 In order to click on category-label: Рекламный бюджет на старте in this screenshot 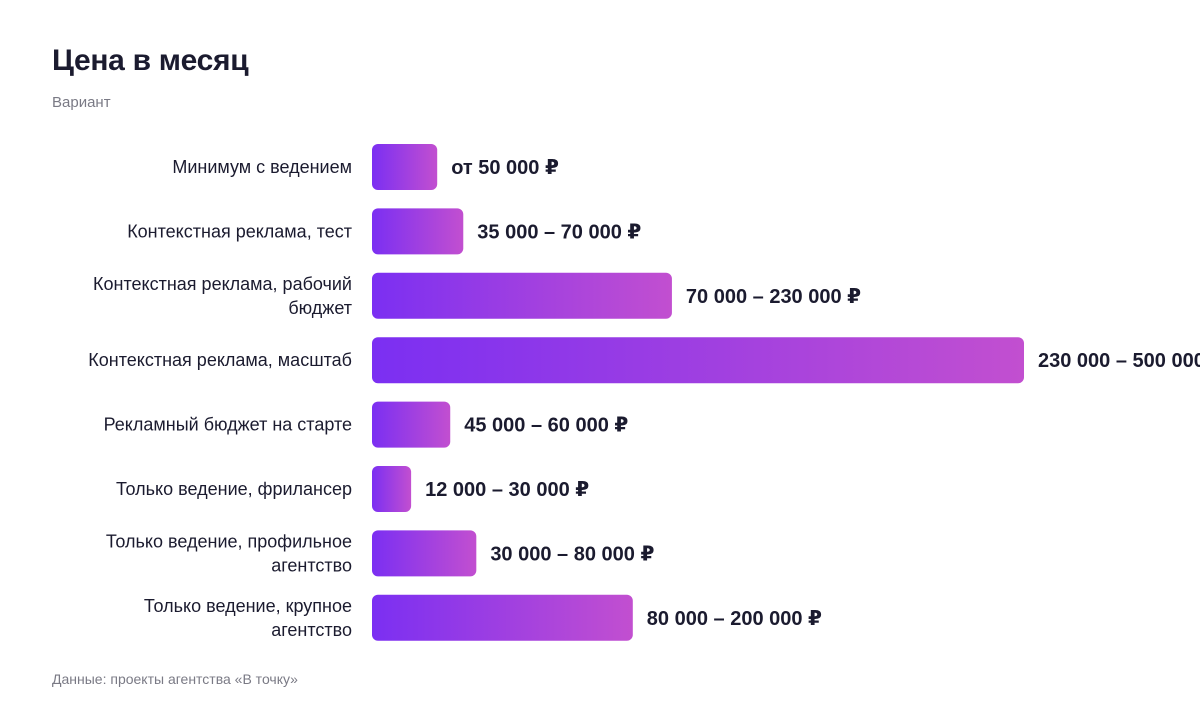, I will do `click(228, 425)`.